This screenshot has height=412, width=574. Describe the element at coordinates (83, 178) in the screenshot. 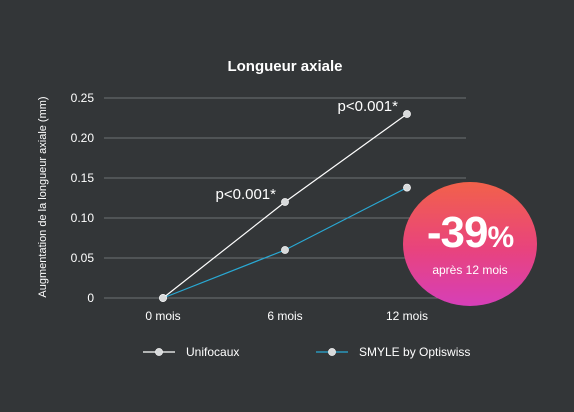

I see `y-tick-label: 0.15` at that location.